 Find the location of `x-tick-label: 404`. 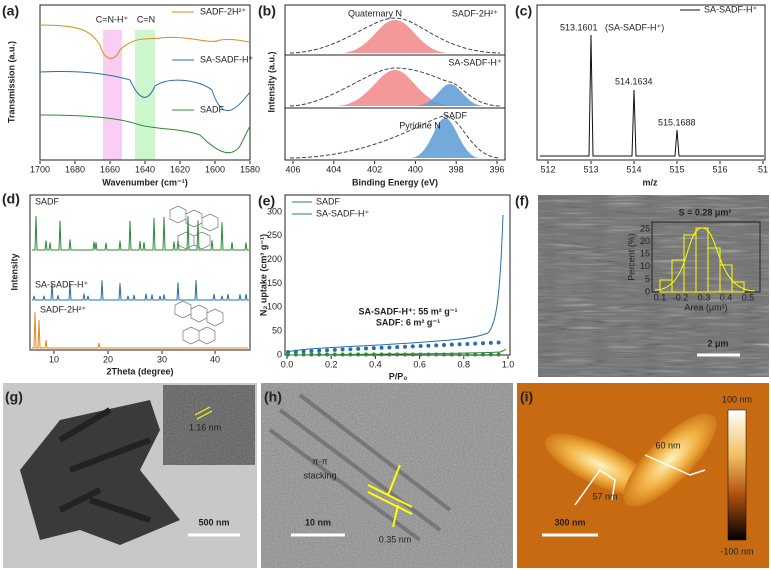

x-tick-label: 404 is located at coordinates (333, 169).